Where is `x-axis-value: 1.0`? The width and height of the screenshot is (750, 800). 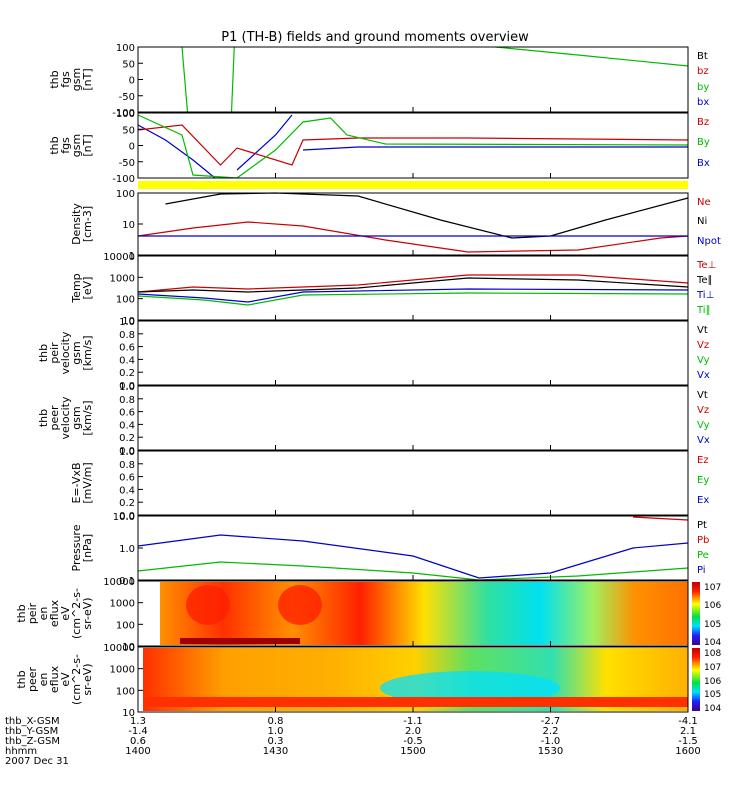 x-axis-value: 1.0 is located at coordinates (275, 731).